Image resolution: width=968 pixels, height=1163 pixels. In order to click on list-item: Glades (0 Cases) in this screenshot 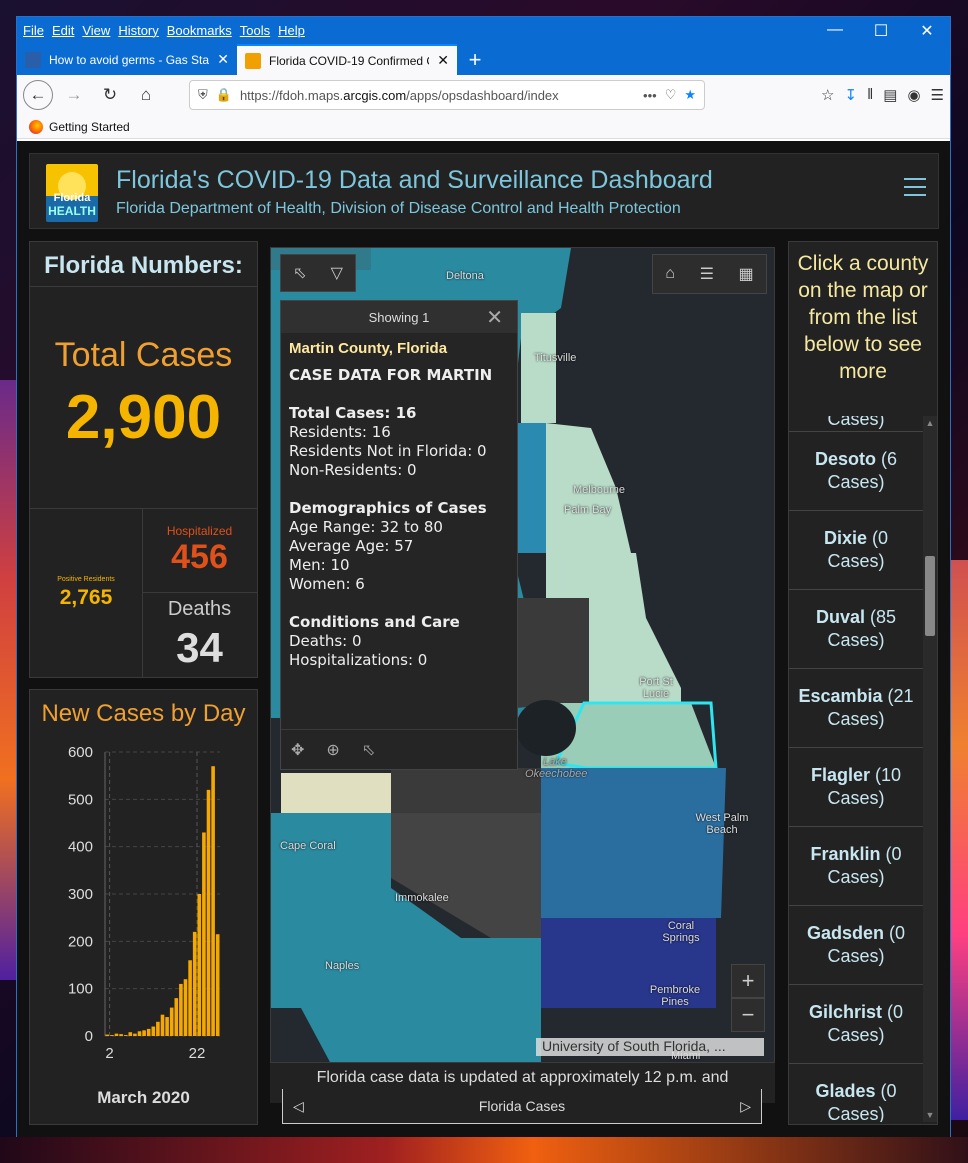, I will do `click(856, 1093)`.